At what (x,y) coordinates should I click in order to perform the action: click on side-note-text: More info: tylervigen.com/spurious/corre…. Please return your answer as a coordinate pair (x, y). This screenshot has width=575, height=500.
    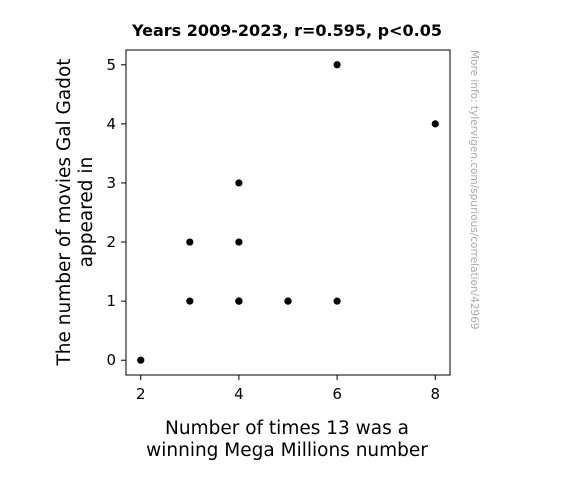
    Looking at the image, I should click on (474, 190).